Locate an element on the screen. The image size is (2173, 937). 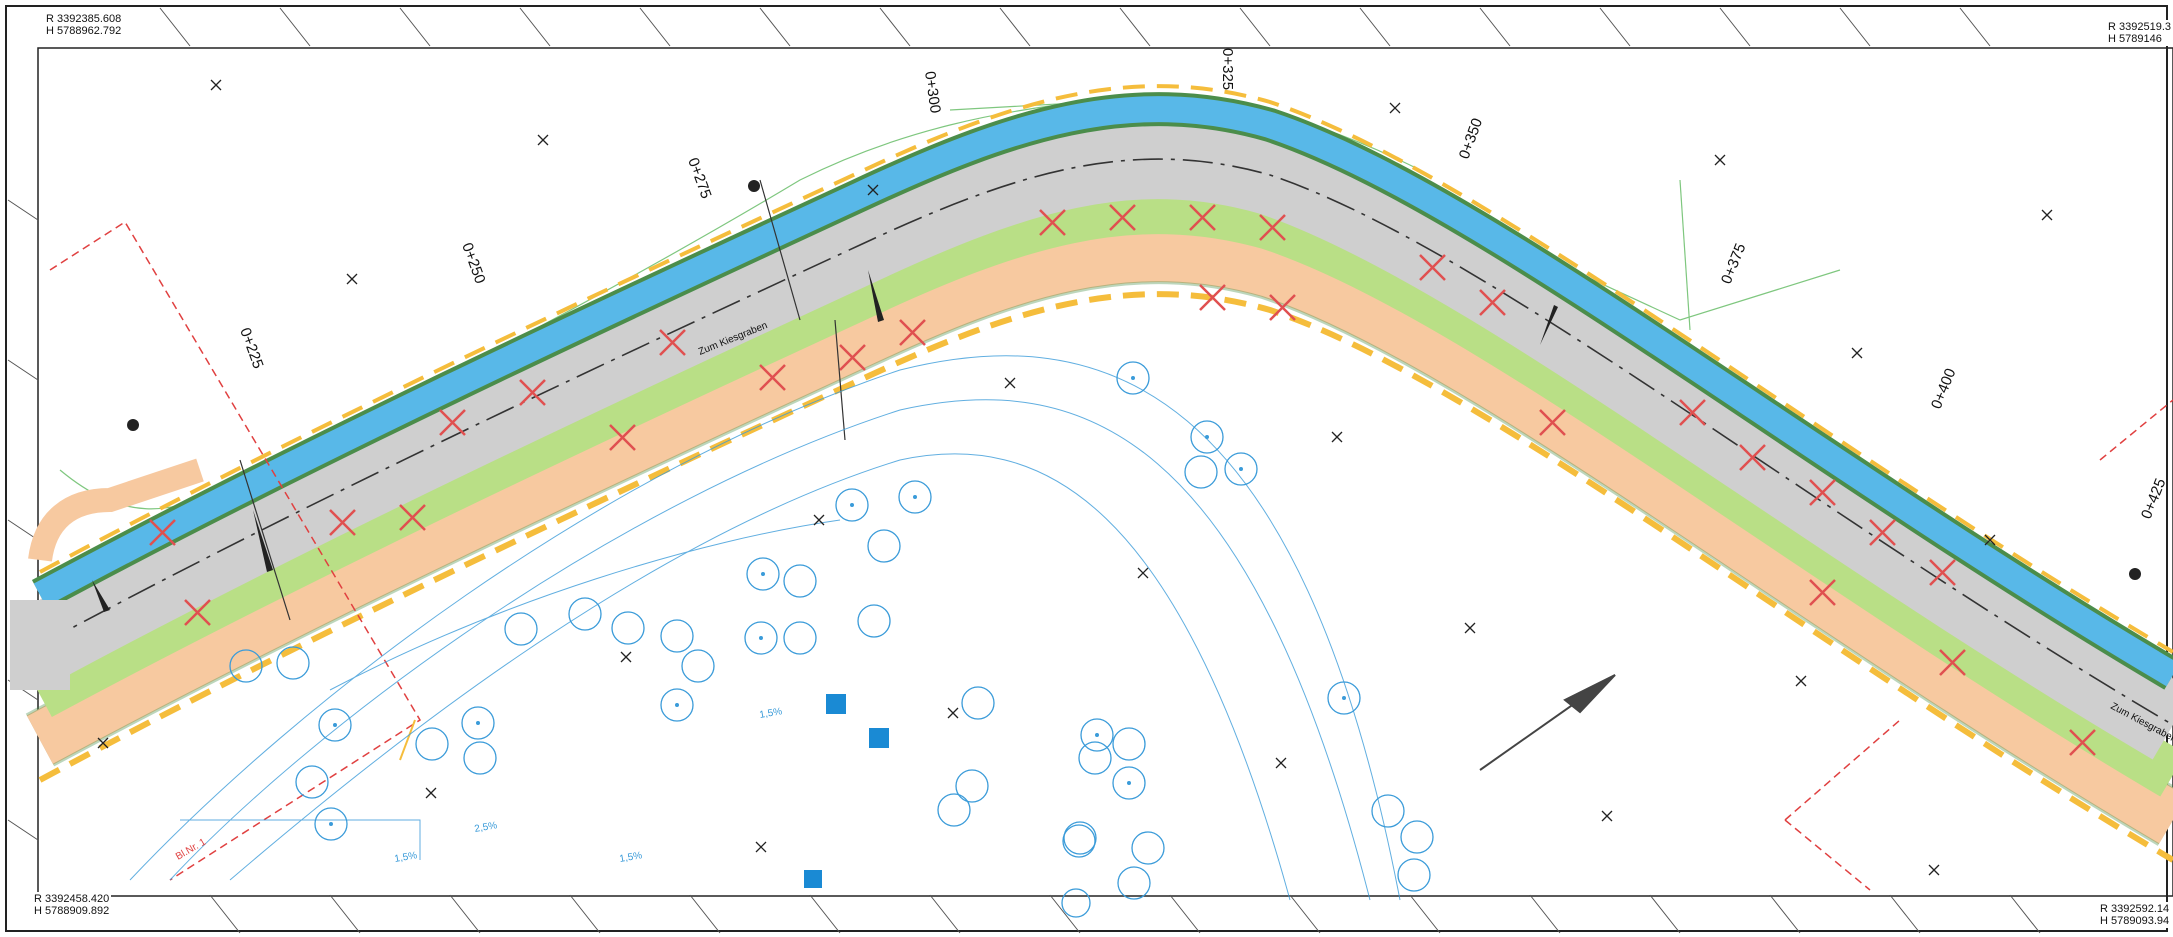
station-label-0250: 0+250 is located at coordinates (473, 263).